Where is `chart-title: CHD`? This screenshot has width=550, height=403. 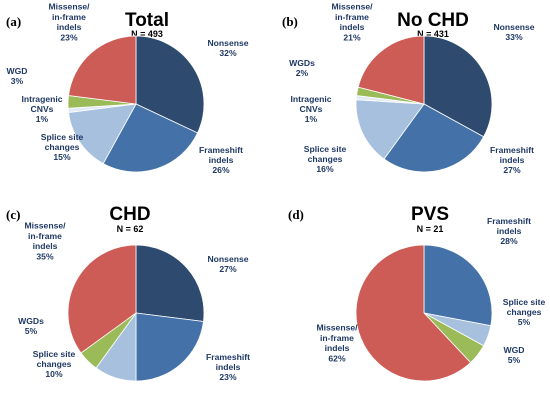
chart-title: CHD is located at coordinates (129, 214).